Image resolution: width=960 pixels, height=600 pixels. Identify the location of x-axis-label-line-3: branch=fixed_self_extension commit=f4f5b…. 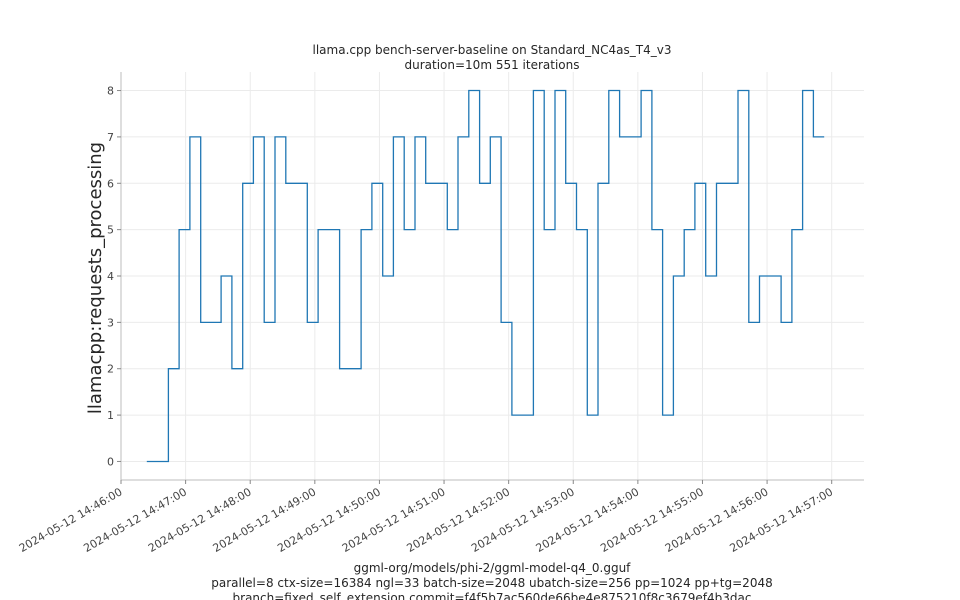
(492, 595).